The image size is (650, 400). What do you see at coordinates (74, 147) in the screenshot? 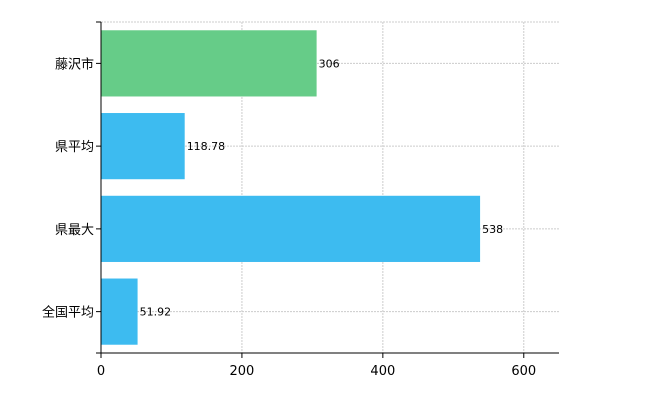
I see `y-tick-label: 県平均` at bounding box center [74, 147].